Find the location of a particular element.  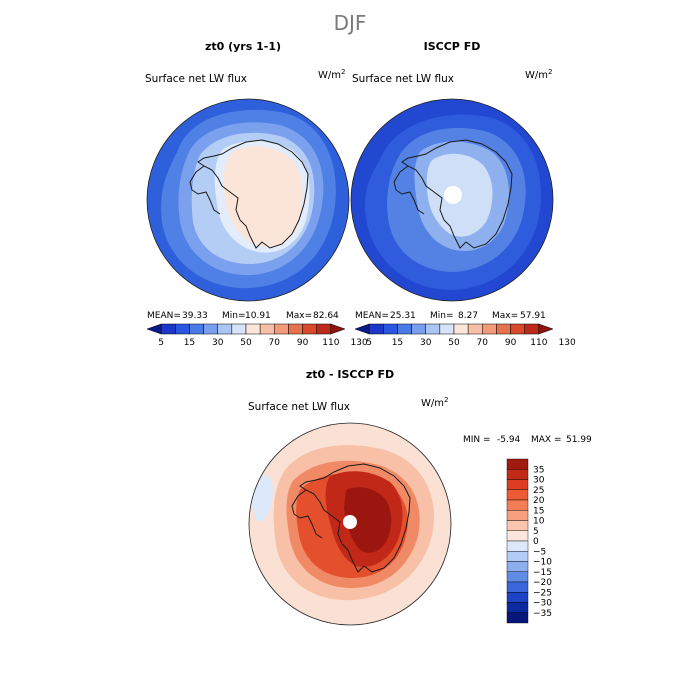

colorbar-tick-label: 90 is located at coordinates (303, 343).